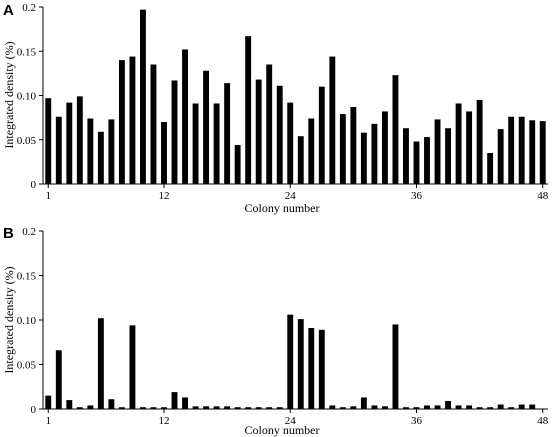 The width and height of the screenshot is (556, 437). I want to click on y-tick-label: 0.15, so click(27, 277).